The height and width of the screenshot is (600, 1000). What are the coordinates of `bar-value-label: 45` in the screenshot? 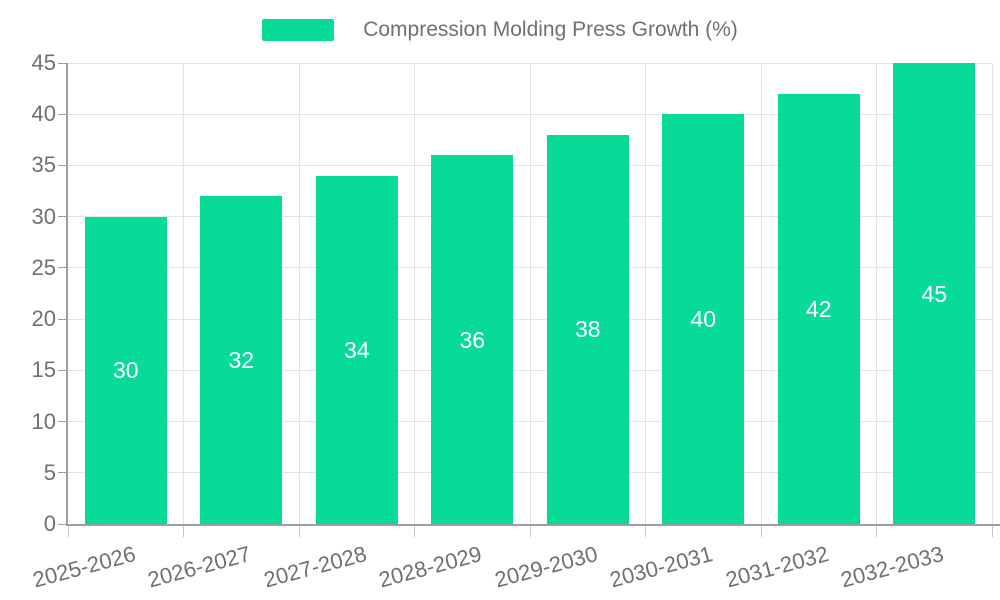 It's located at (934, 293).